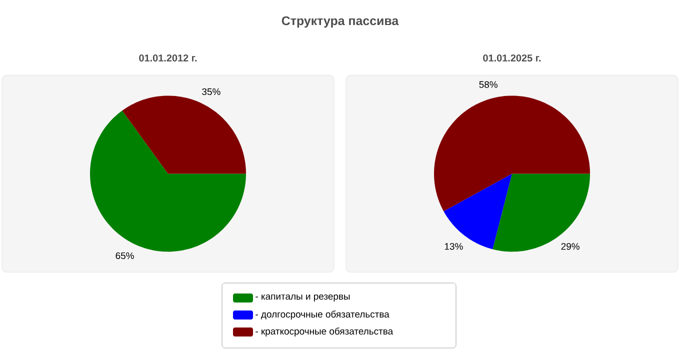 The image size is (680, 350). I want to click on chart-subtitle: 01.01.2025 г., so click(512, 58).